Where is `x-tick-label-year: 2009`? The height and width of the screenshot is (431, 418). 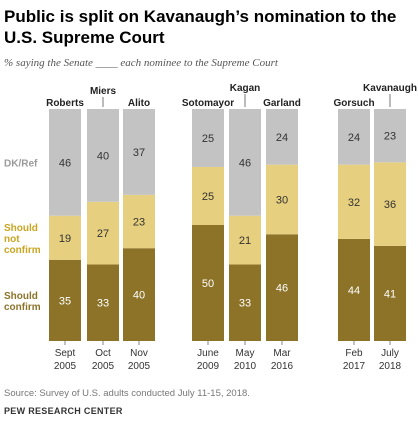
x-tick-label-year: 2009 is located at coordinates (208, 366).